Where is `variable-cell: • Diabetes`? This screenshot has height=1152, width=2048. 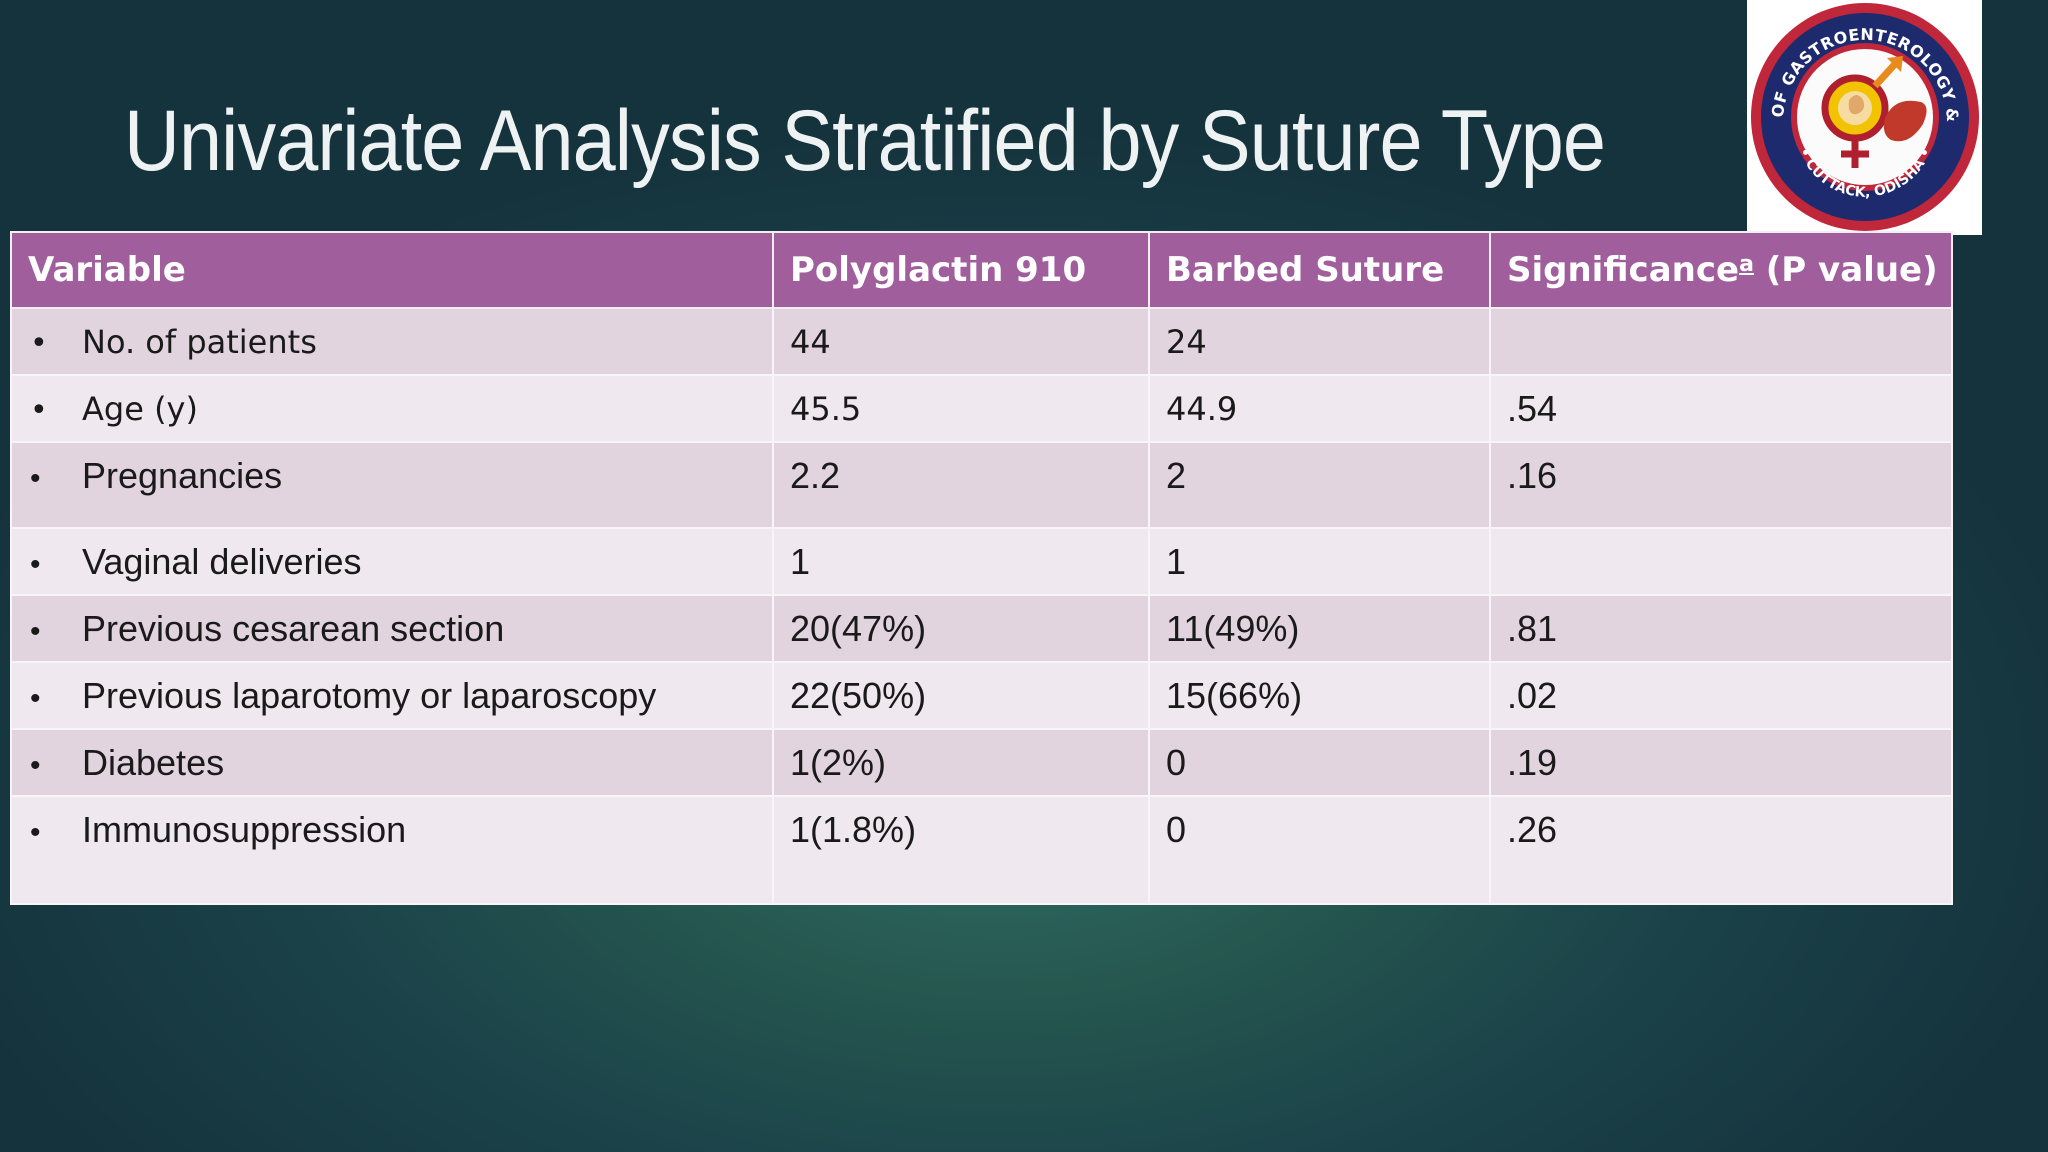 variable-cell: • Diabetes is located at coordinates (392, 762).